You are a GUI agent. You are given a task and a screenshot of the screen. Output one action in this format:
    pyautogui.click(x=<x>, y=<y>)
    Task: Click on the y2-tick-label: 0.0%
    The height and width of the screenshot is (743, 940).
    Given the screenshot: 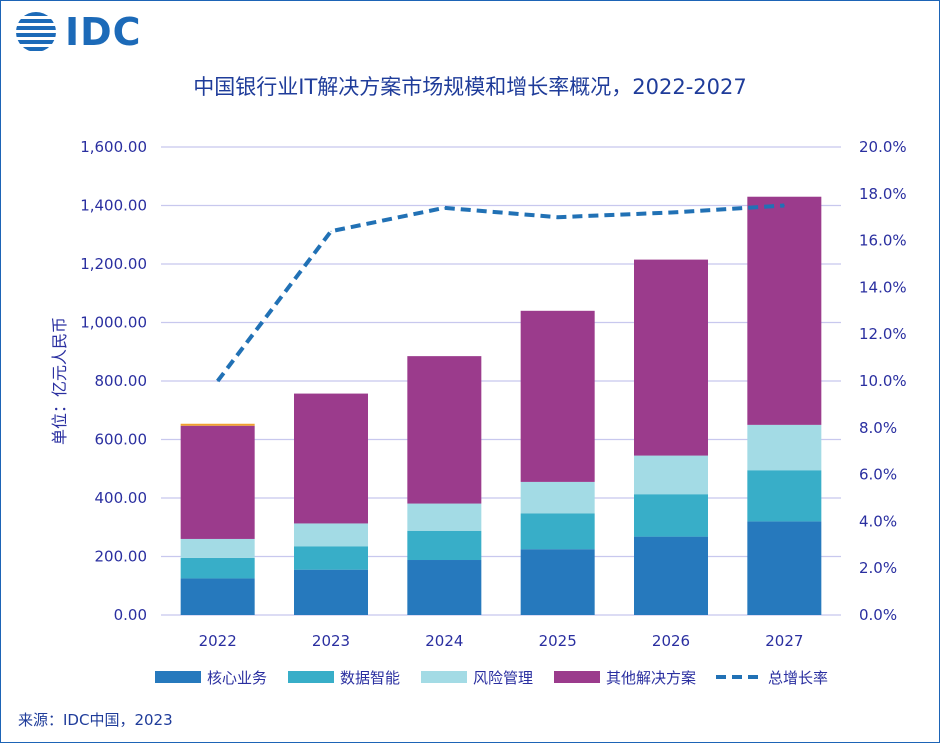 What is the action you would take?
    pyautogui.click(x=878, y=615)
    